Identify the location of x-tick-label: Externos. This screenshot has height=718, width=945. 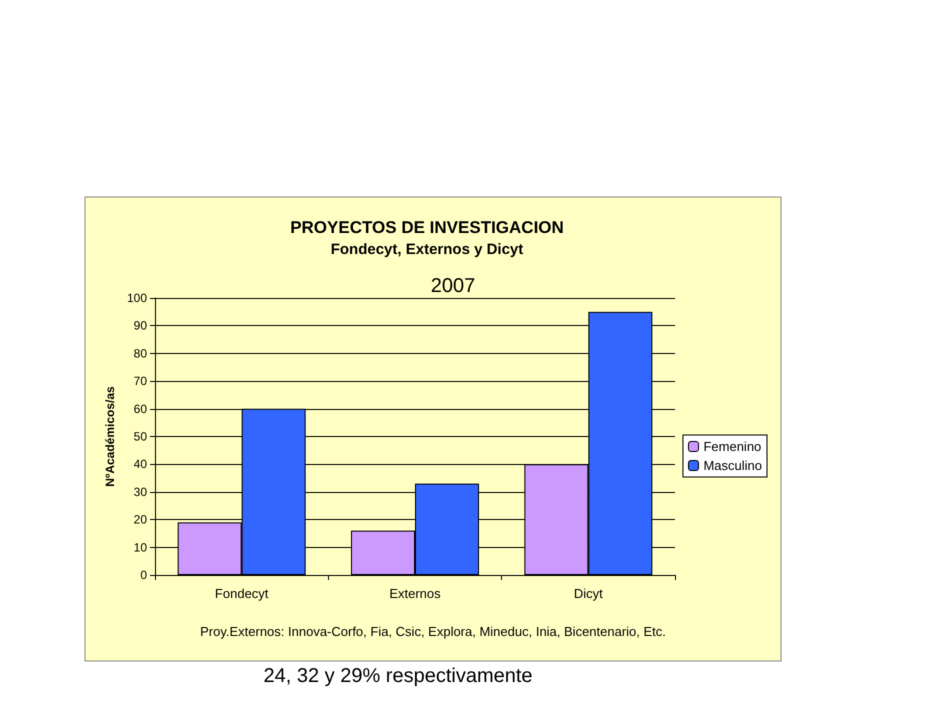
(415, 593).